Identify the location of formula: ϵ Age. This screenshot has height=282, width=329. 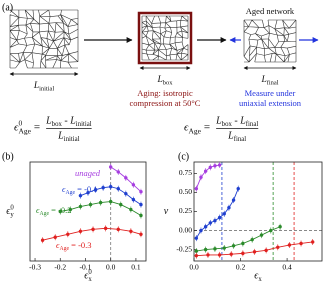
(193, 129).